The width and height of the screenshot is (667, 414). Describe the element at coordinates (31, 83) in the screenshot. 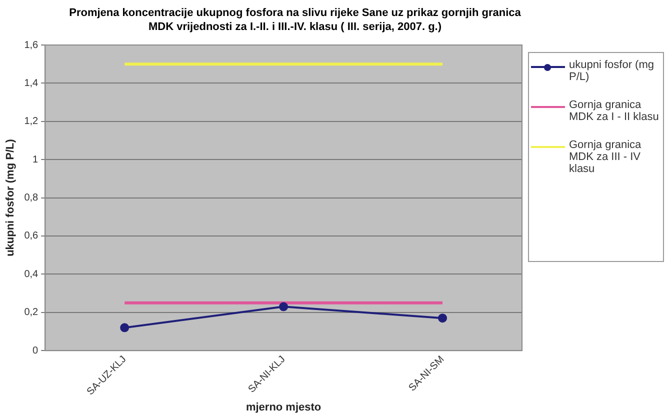

I see `y-tick-label: 1,4` at that location.